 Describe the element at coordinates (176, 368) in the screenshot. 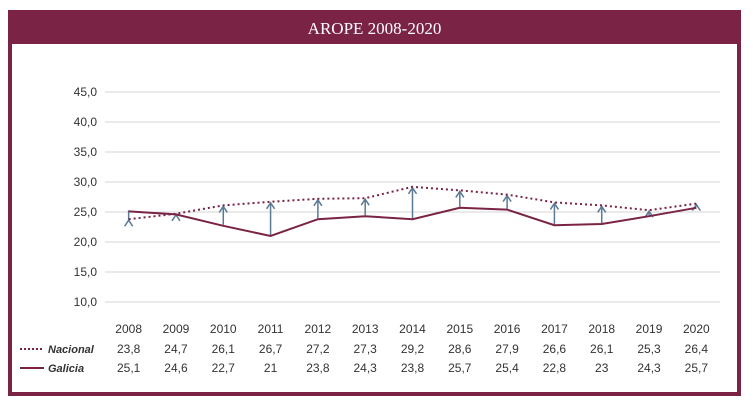

I see `data-label-galicia: 24,6` at that location.